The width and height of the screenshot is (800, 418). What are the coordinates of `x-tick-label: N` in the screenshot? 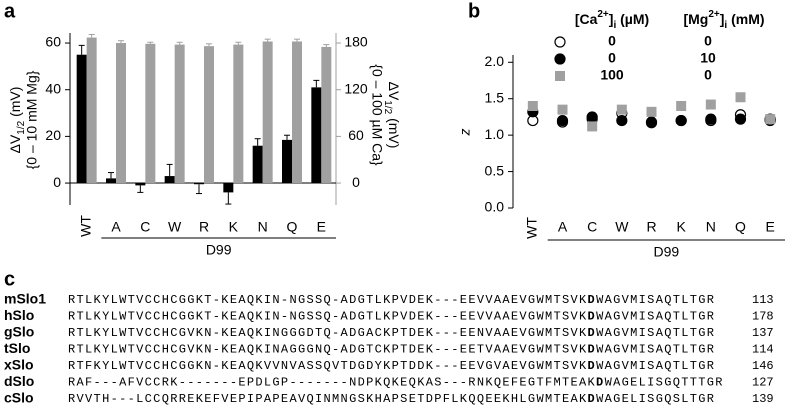 It's located at (711, 227).